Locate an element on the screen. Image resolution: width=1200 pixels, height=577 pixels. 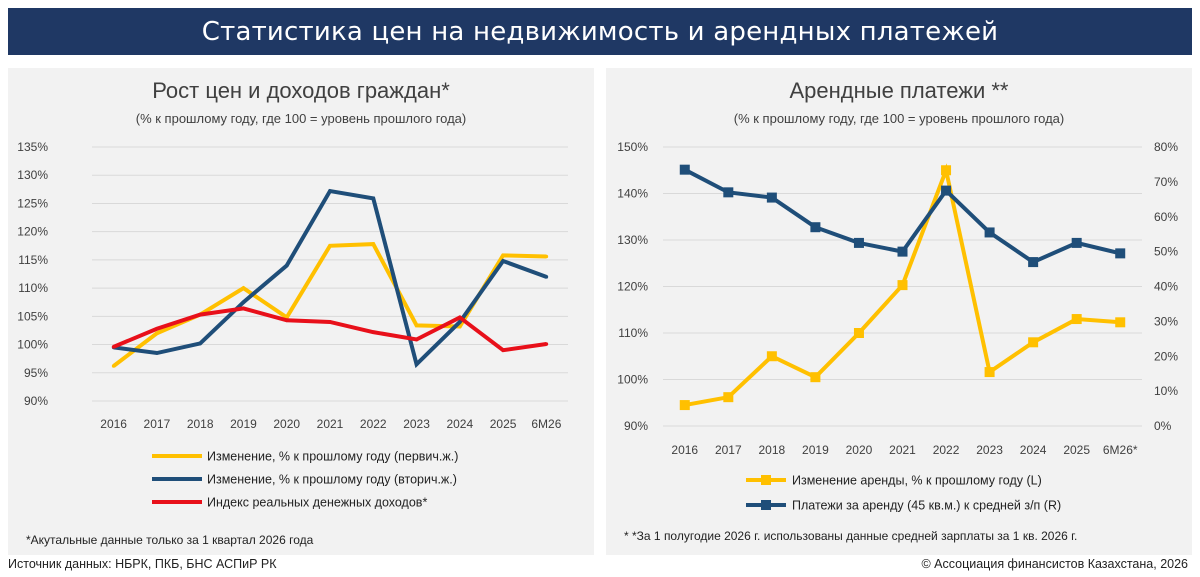
legend-label-1: Изменение, % к прошлому году (первич.ж.) is located at coordinates (332, 457).